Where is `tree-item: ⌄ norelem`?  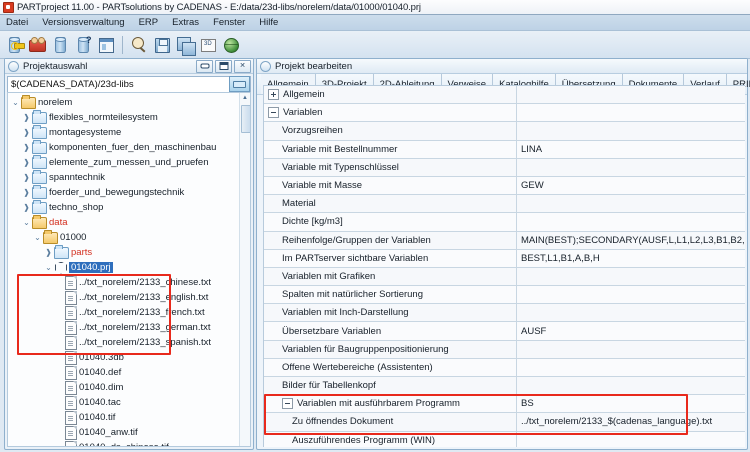
tree-item: ⌄ norelem is located at coordinates (129, 102).